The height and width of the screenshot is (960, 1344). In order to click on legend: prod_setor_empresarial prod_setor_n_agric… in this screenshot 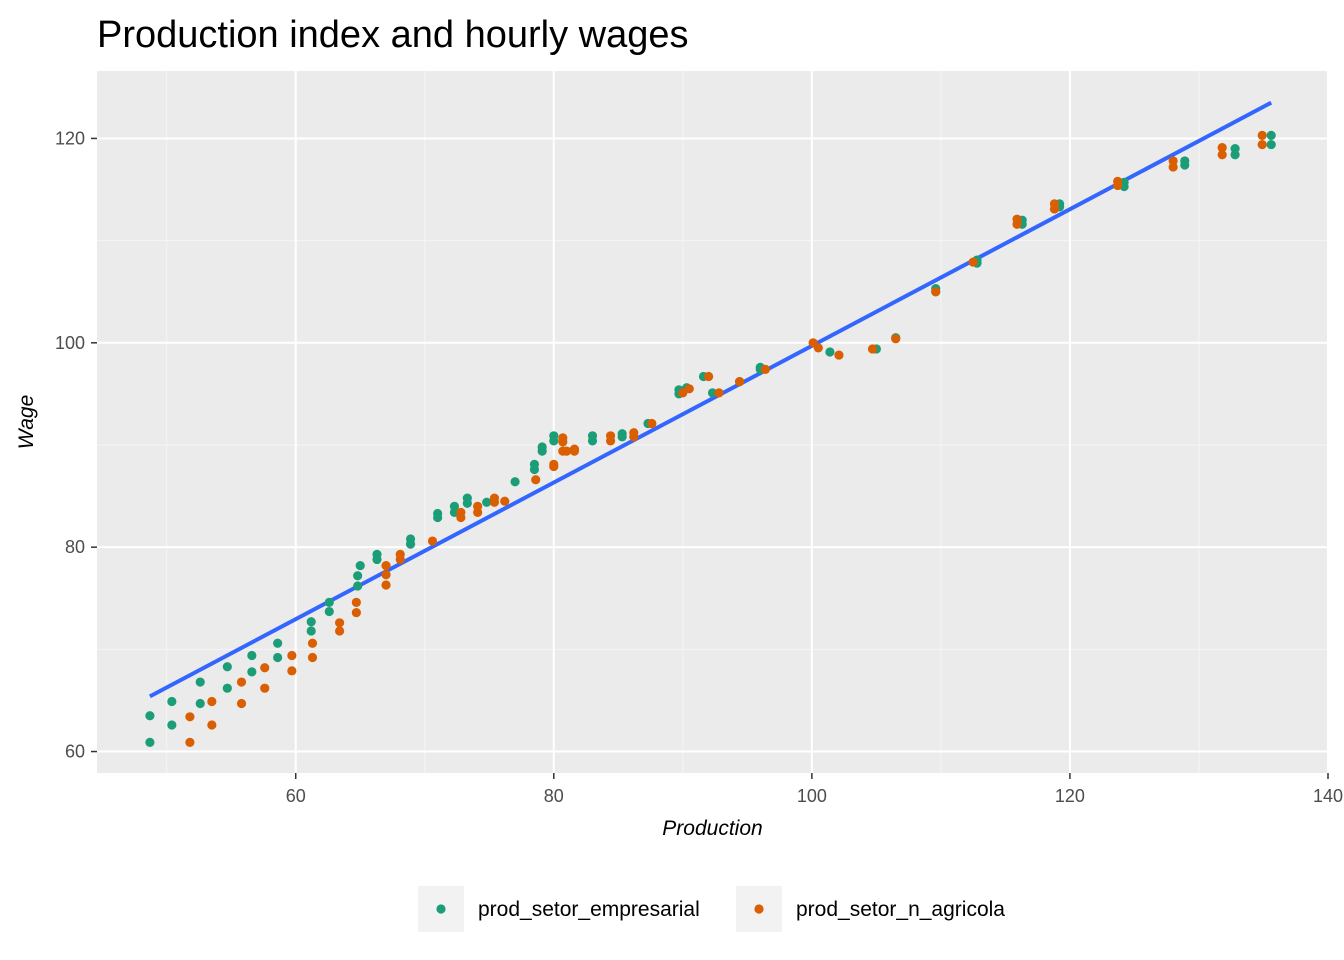, I will do `click(711, 909)`.